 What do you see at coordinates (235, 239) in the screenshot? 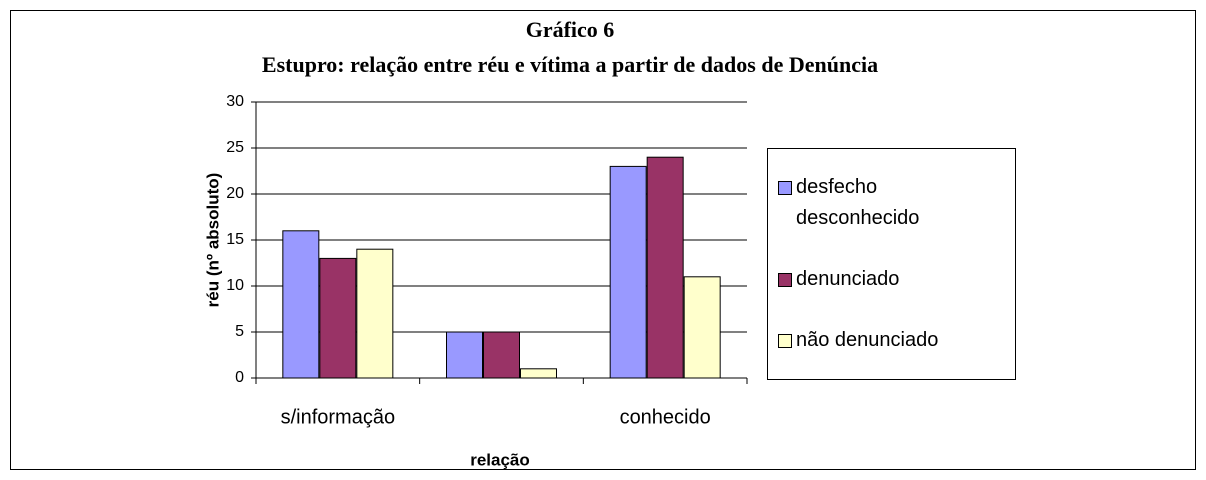
I see `y-tick-label: 15` at bounding box center [235, 239].